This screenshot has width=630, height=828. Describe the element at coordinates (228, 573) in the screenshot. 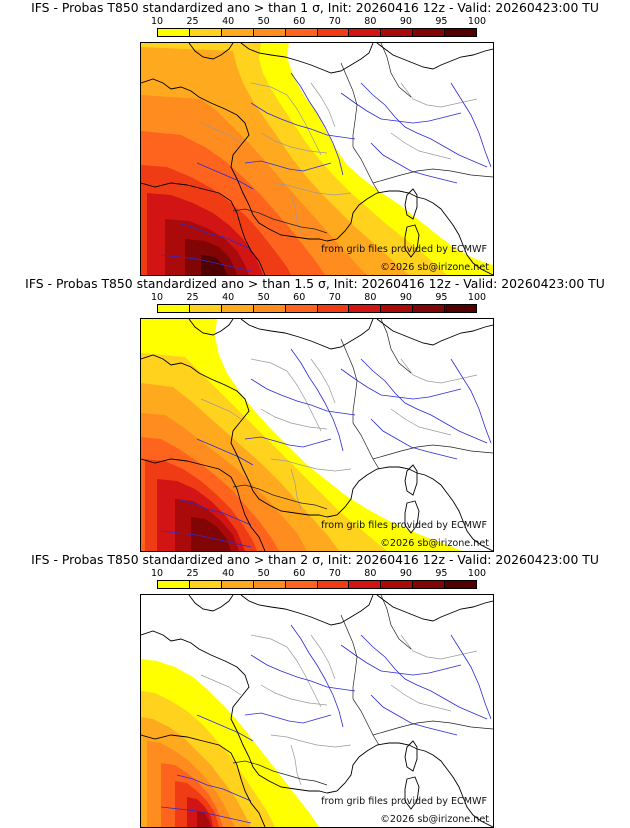

I see `scale-label: 40` at that location.